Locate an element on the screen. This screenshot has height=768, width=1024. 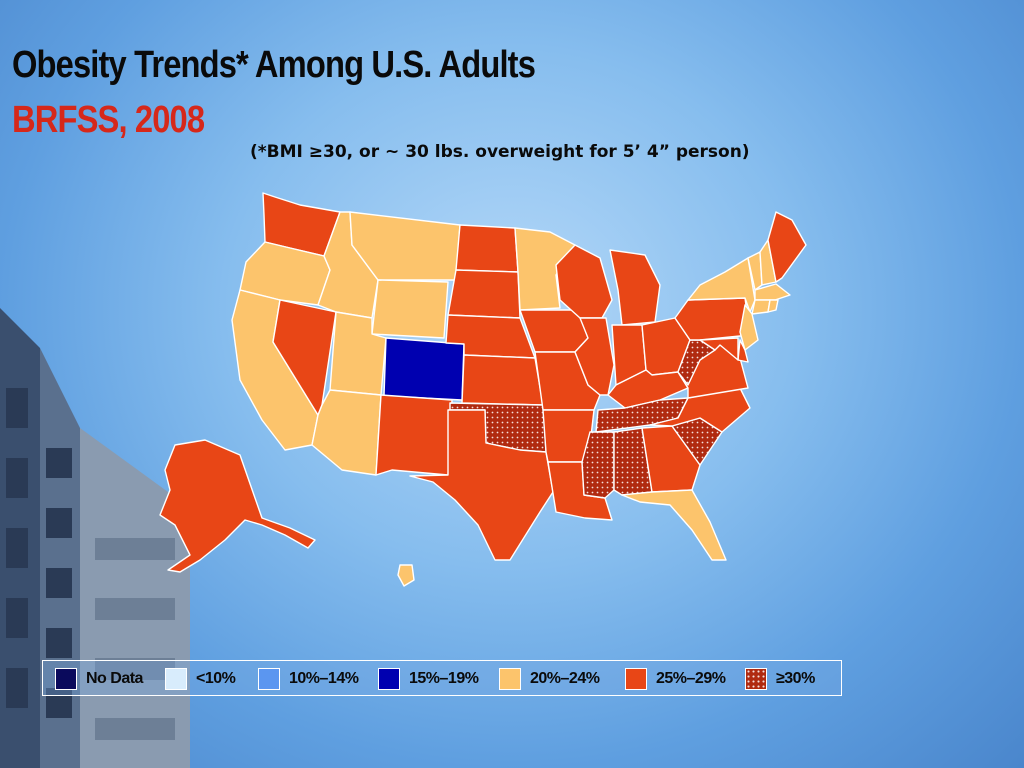
state-WI is located at coordinates (584, 281).